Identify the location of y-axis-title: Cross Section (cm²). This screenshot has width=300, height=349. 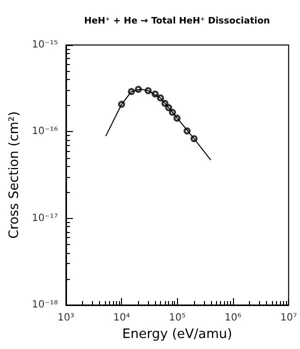
(14, 175).